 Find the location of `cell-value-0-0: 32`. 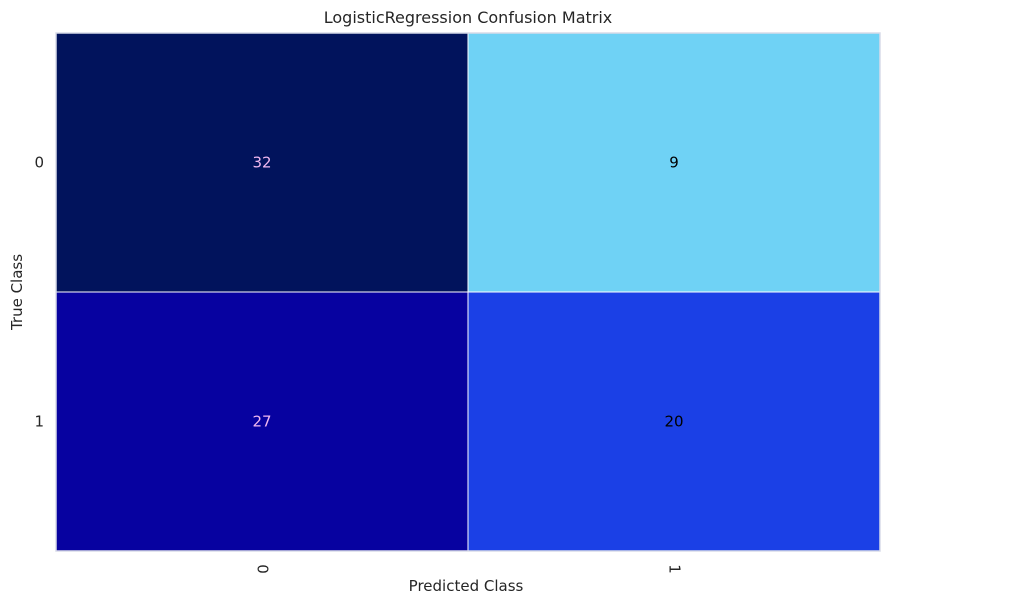

cell-value-0-0: 32 is located at coordinates (261, 163).